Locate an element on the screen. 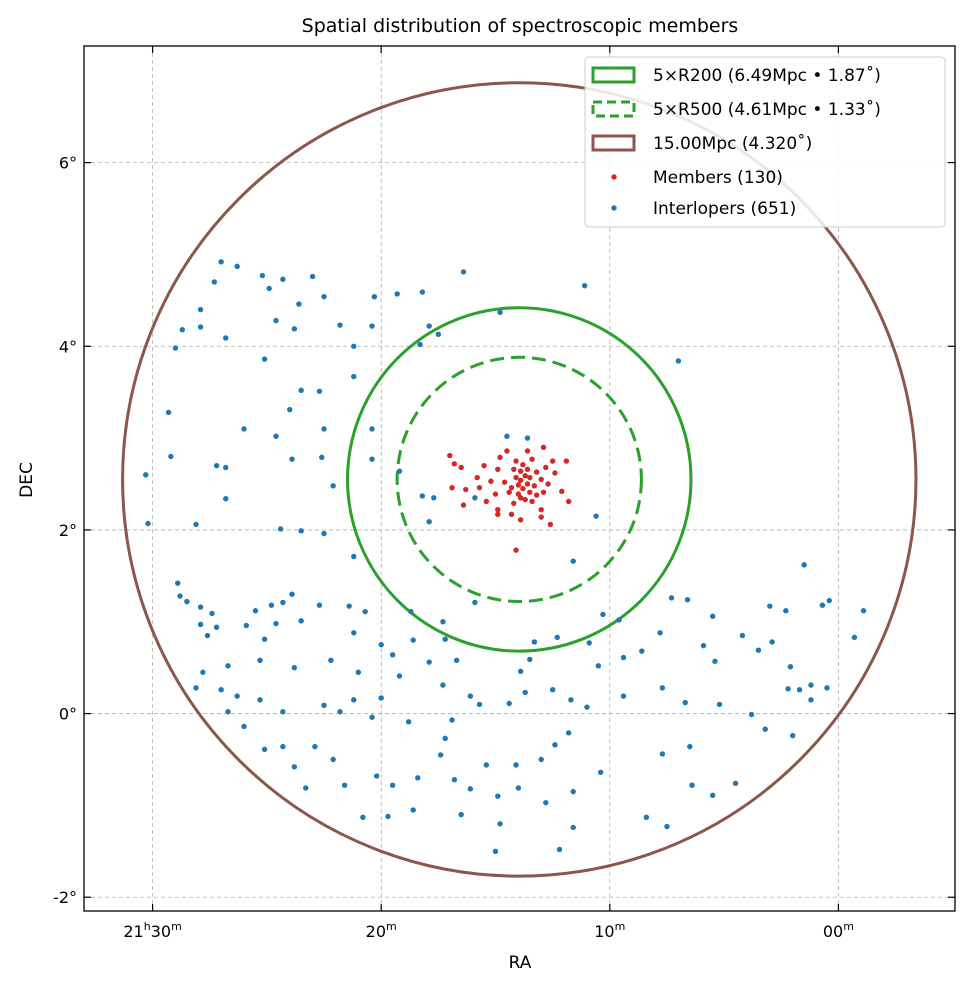 This screenshot has height=986, width=971. x-tick-label: 21h30m is located at coordinates (152, 930).